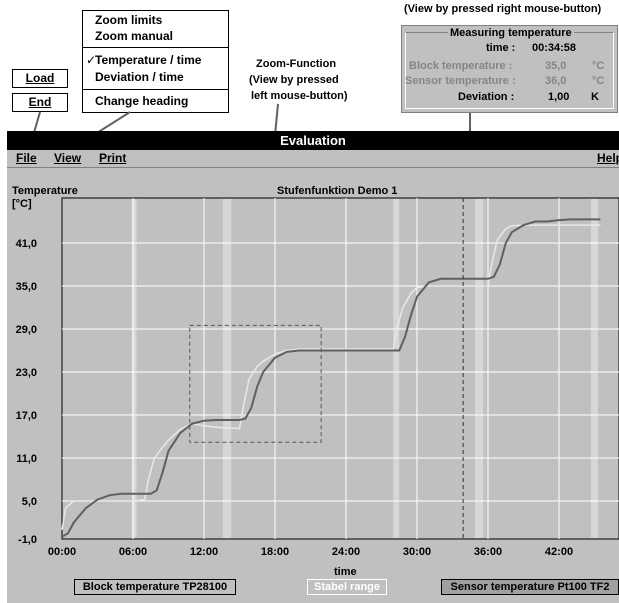 This screenshot has width=619, height=603. I want to click on legend-sensor-temperature: Sensor temperature Pt100 TF2, so click(530, 587).